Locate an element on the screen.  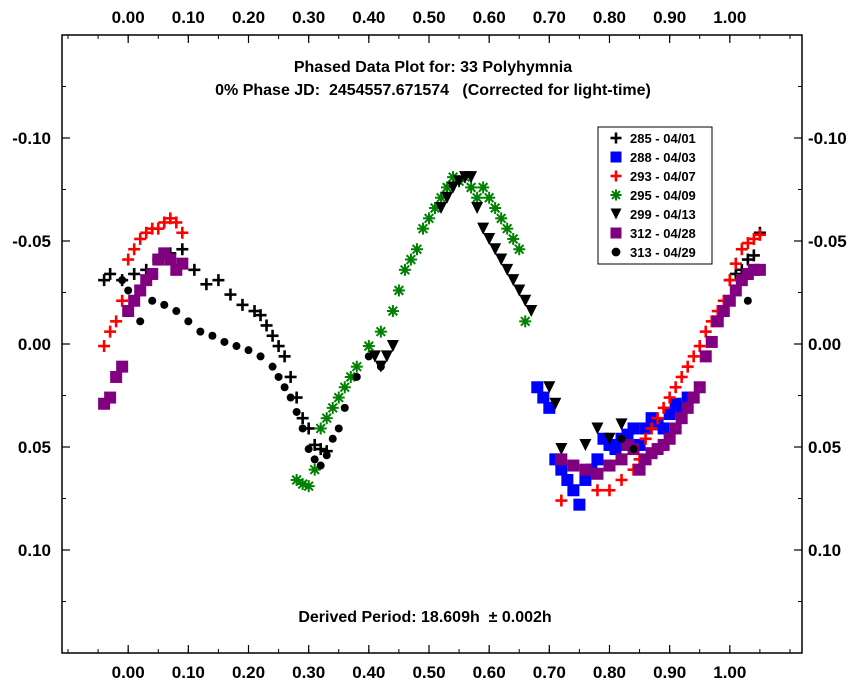
x-tick-label-top: 0.70 is located at coordinates (549, 17).